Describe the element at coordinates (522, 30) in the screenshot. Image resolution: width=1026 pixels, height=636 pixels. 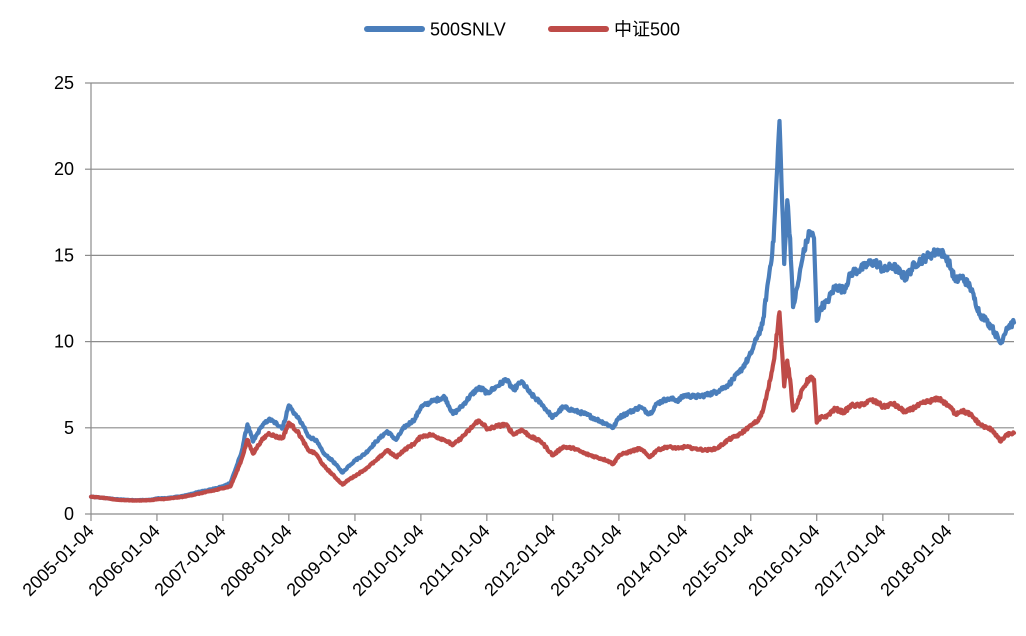
I see `legend: 500SNLV 中证500` at that location.